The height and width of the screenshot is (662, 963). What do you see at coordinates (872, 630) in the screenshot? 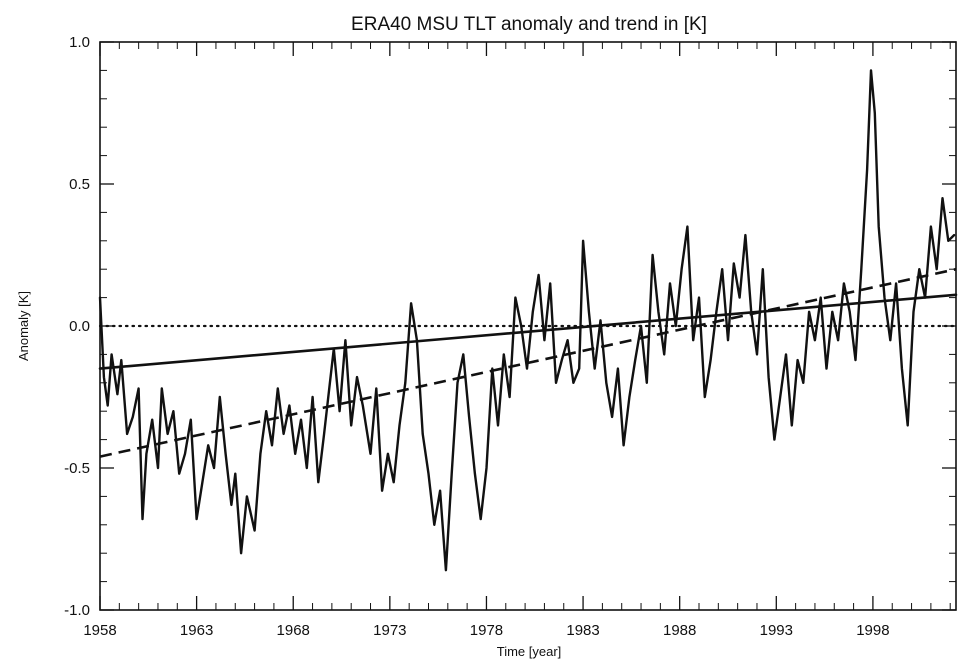
I see `x-tick-label: 1998` at bounding box center [872, 630].